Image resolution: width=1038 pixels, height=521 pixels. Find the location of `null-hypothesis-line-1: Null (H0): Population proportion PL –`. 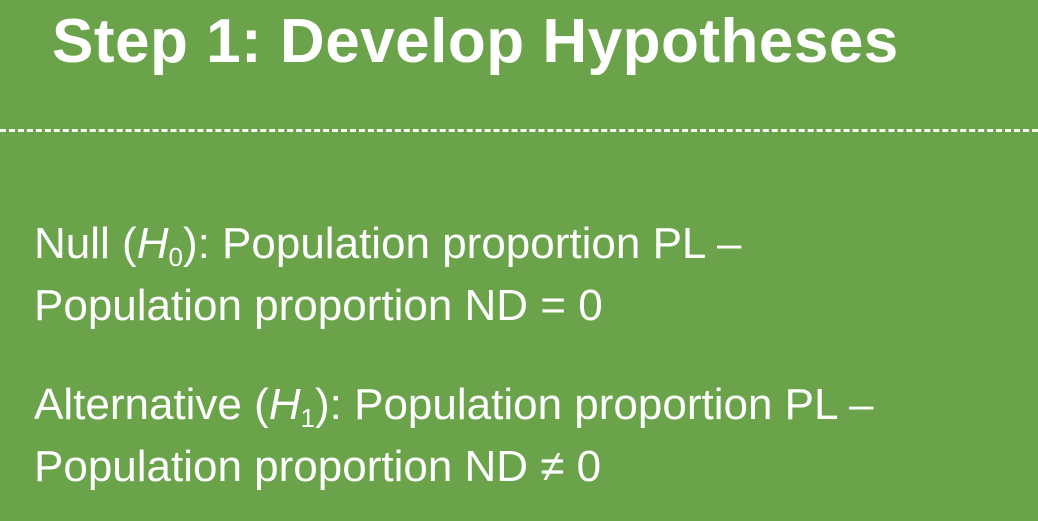

null-hypothesis-line-1: Null (H0): Population proportion PL – is located at coordinates (534, 244).